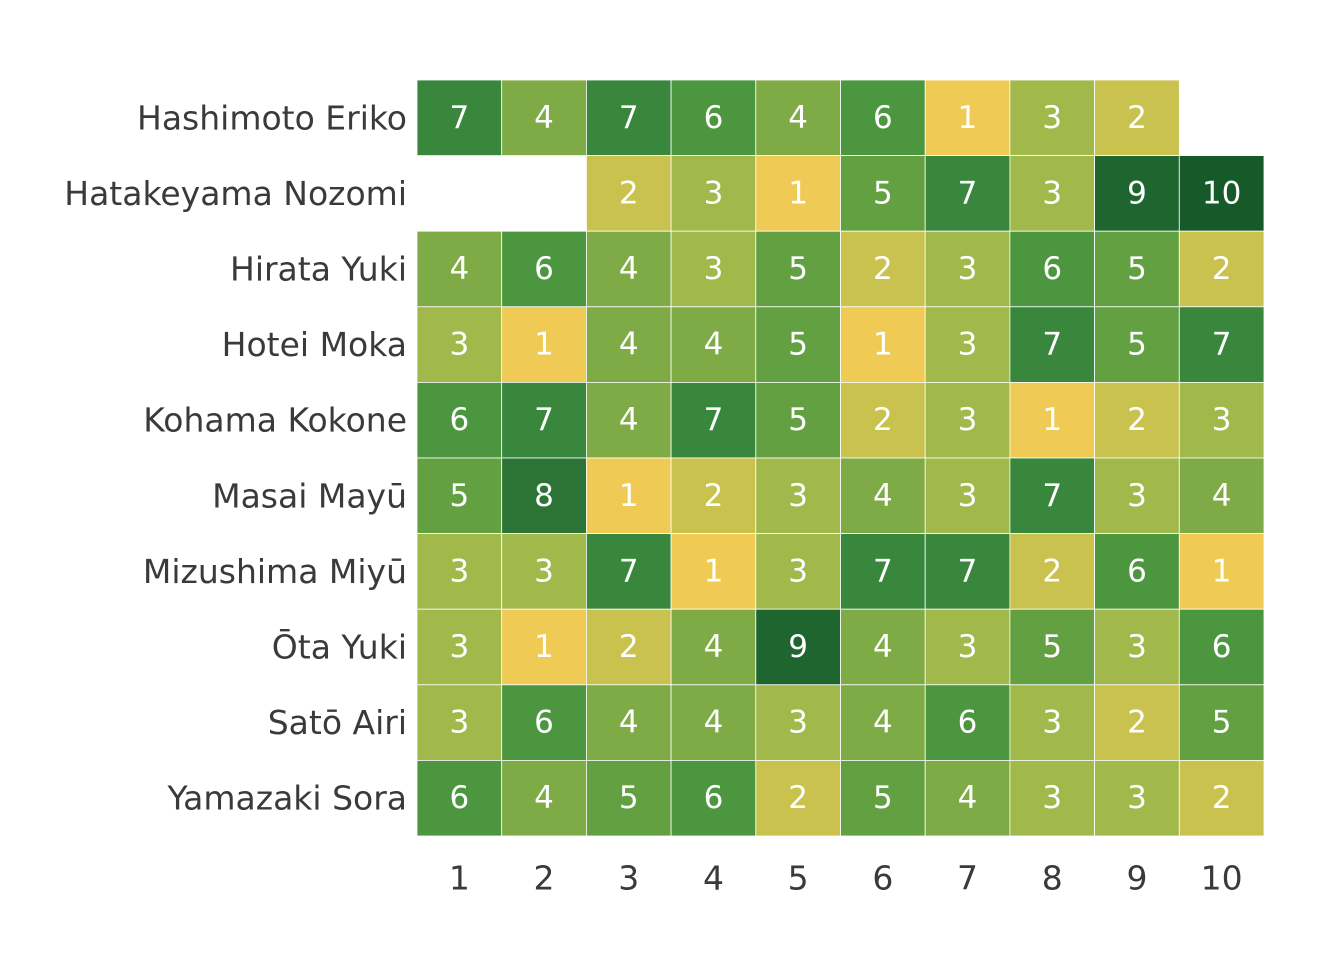  I want to click on row-label-hotei-moka: Hotei Moka, so click(314, 344).